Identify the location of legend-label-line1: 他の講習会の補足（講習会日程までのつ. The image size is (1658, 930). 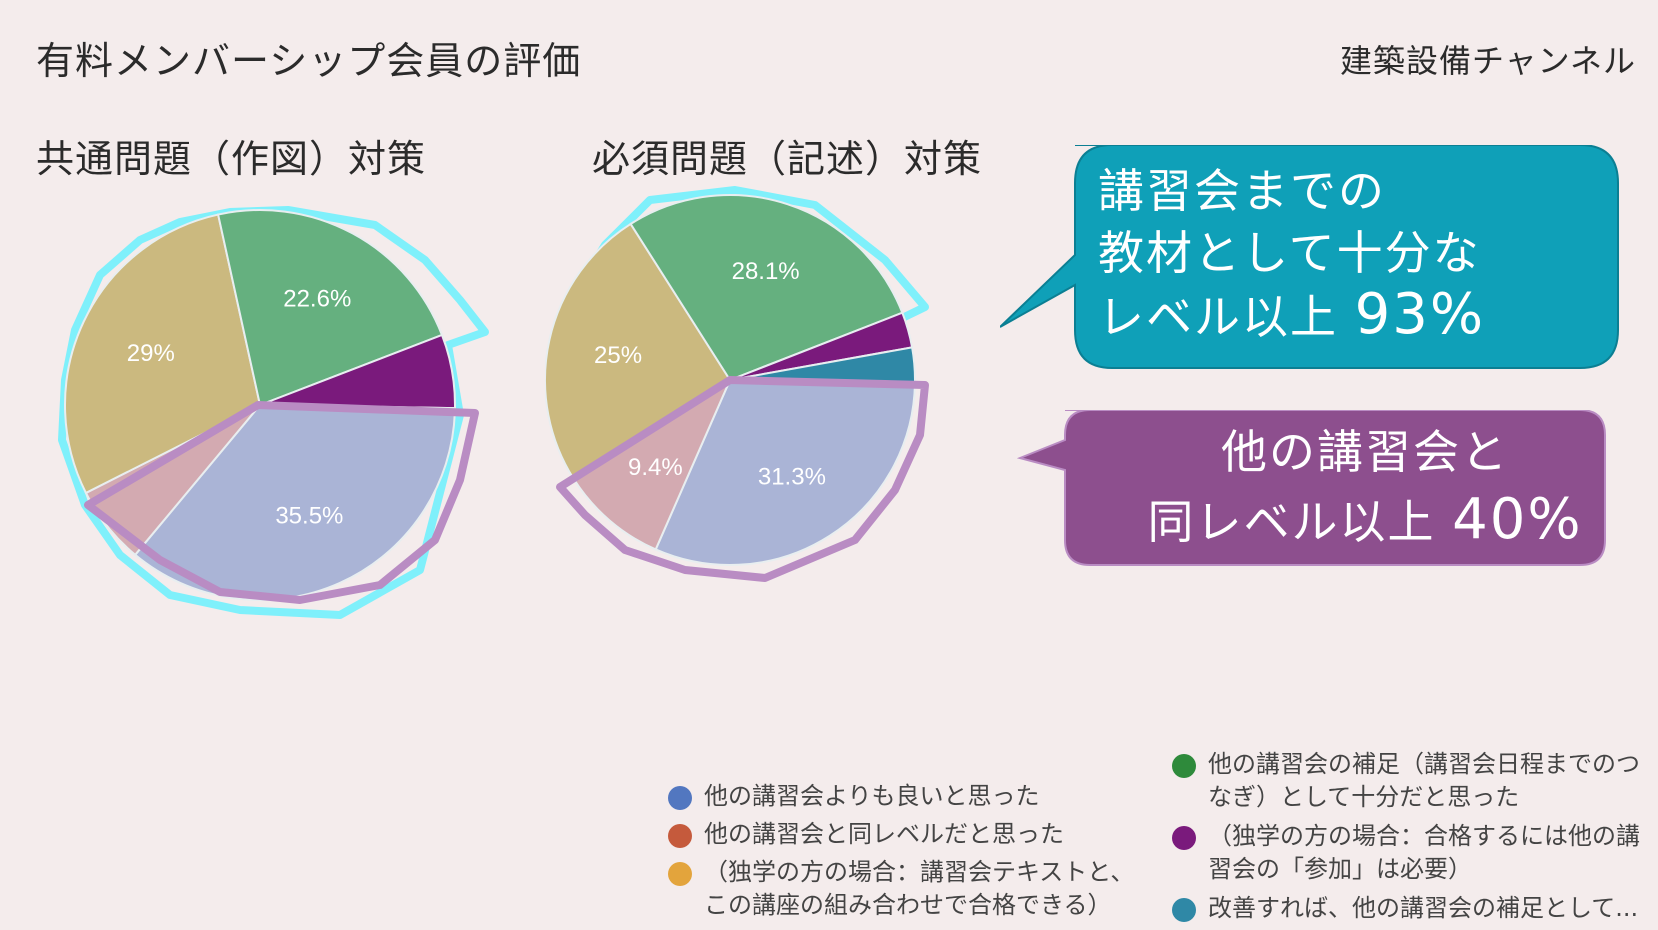
(1424, 764).